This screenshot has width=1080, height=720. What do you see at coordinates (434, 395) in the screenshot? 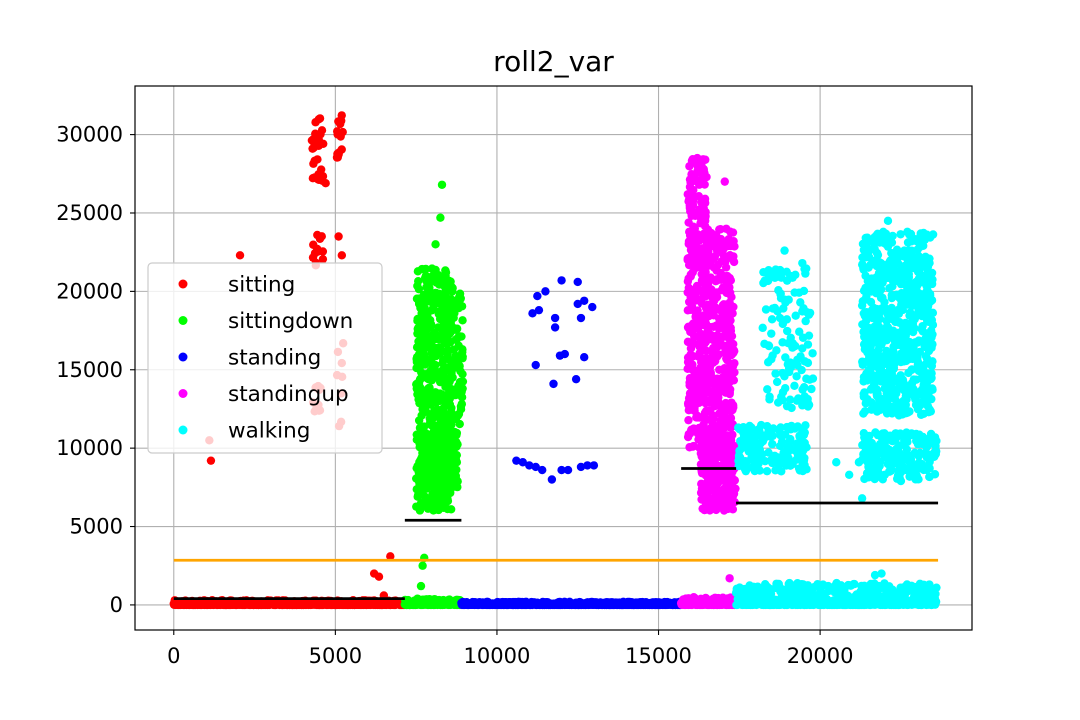
I see `series-sittingdown` at bounding box center [434, 395].